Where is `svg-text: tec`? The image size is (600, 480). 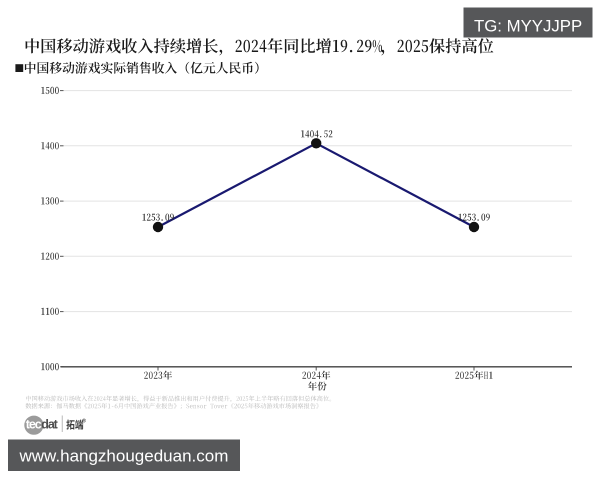 svg-text: tec is located at coordinates (34, 425).